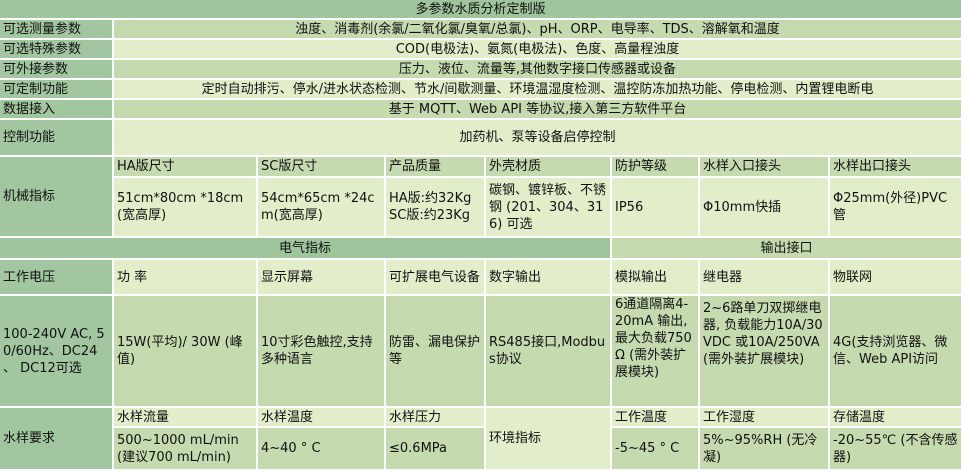 This screenshot has width=963, height=471. I want to click on table-title: 多参数水质分析定制版, so click(481, 10).